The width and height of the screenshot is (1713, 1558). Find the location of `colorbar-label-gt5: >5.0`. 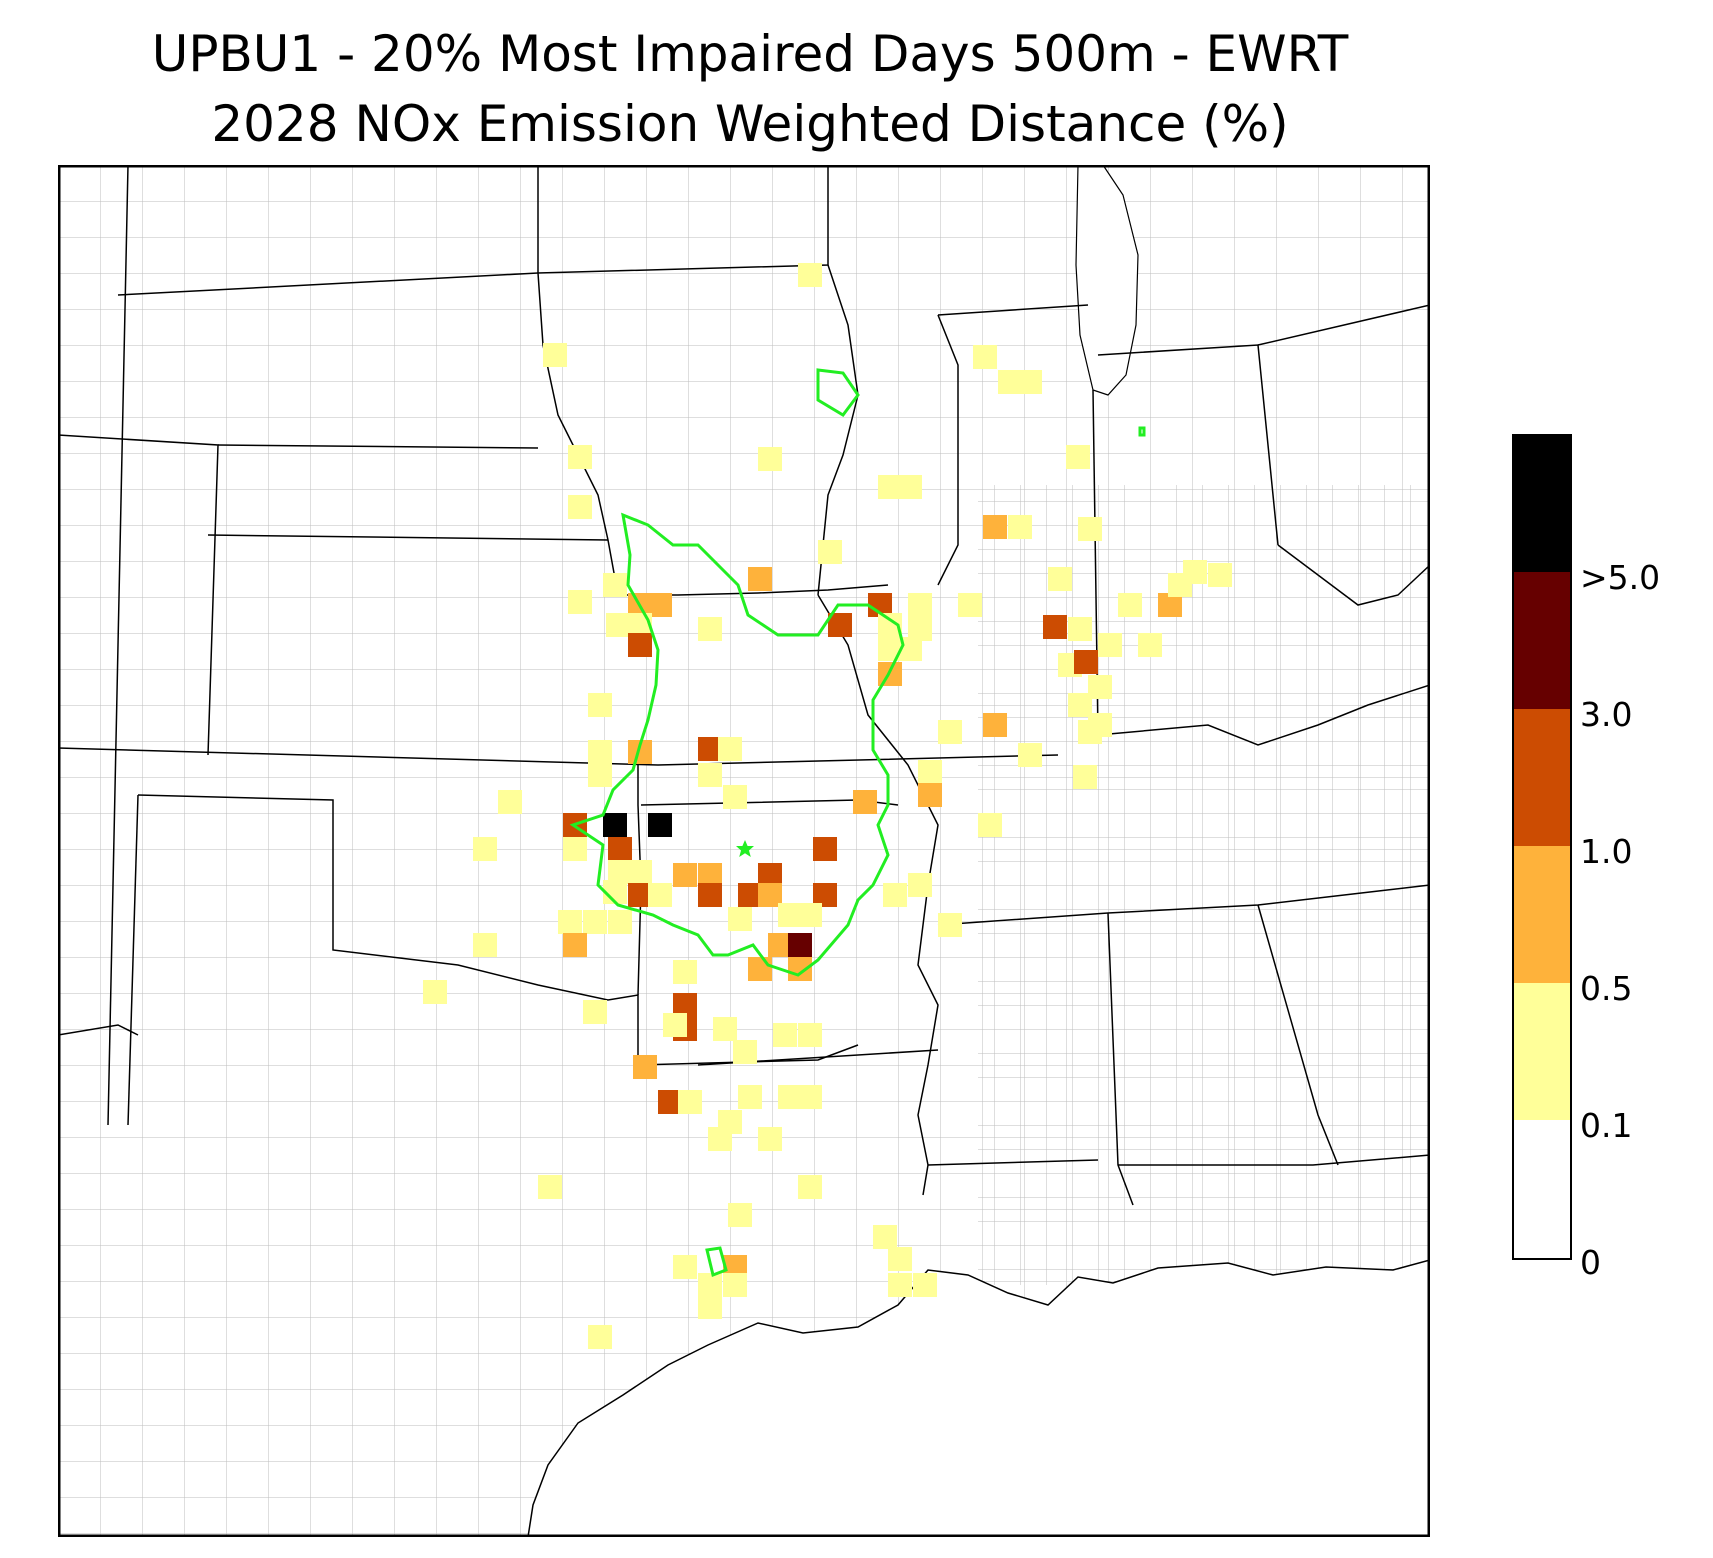

colorbar-label-gt5: >5.0 is located at coordinates (1620, 577).